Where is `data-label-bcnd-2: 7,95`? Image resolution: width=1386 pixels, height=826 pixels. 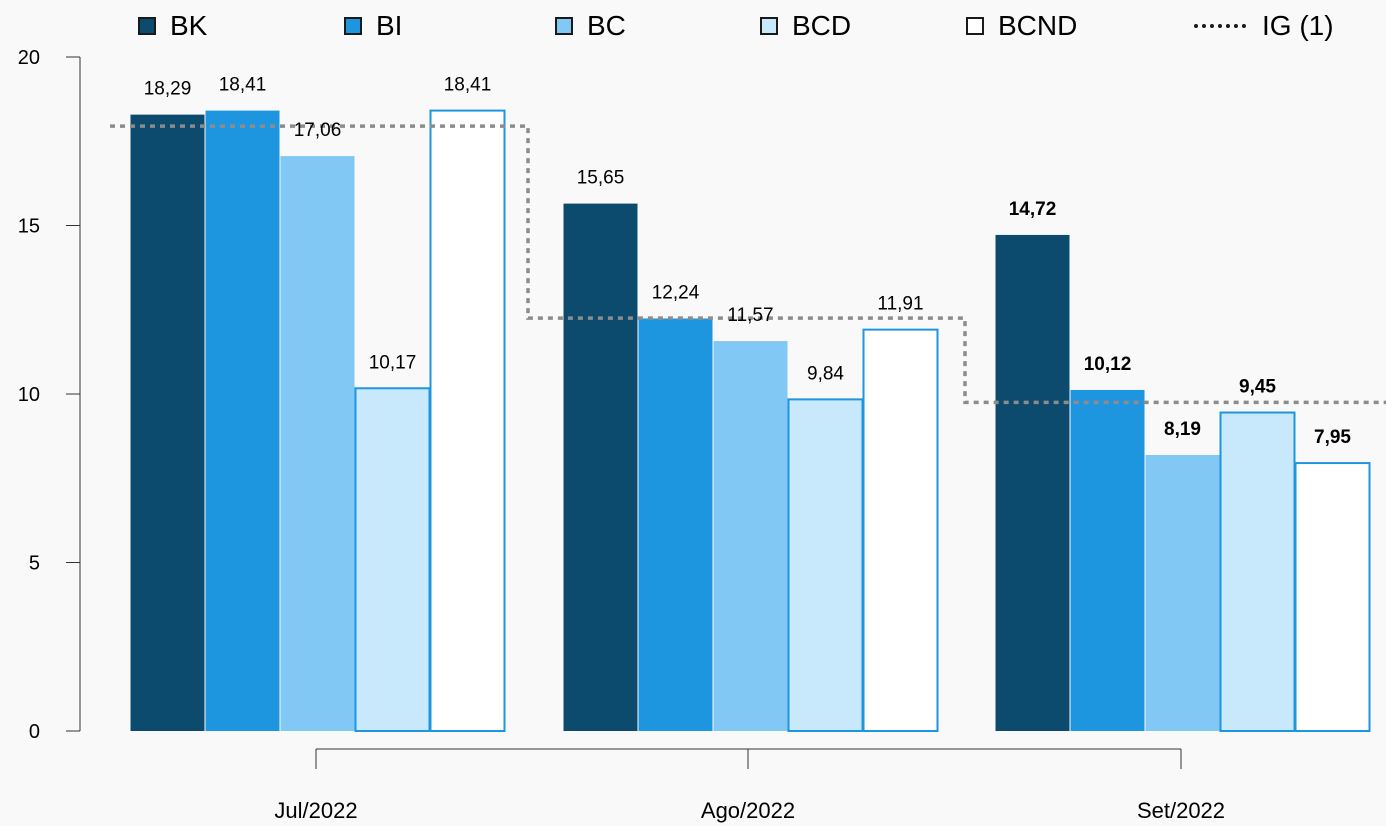
data-label-bcnd-2: 7,95 is located at coordinates (1332, 437).